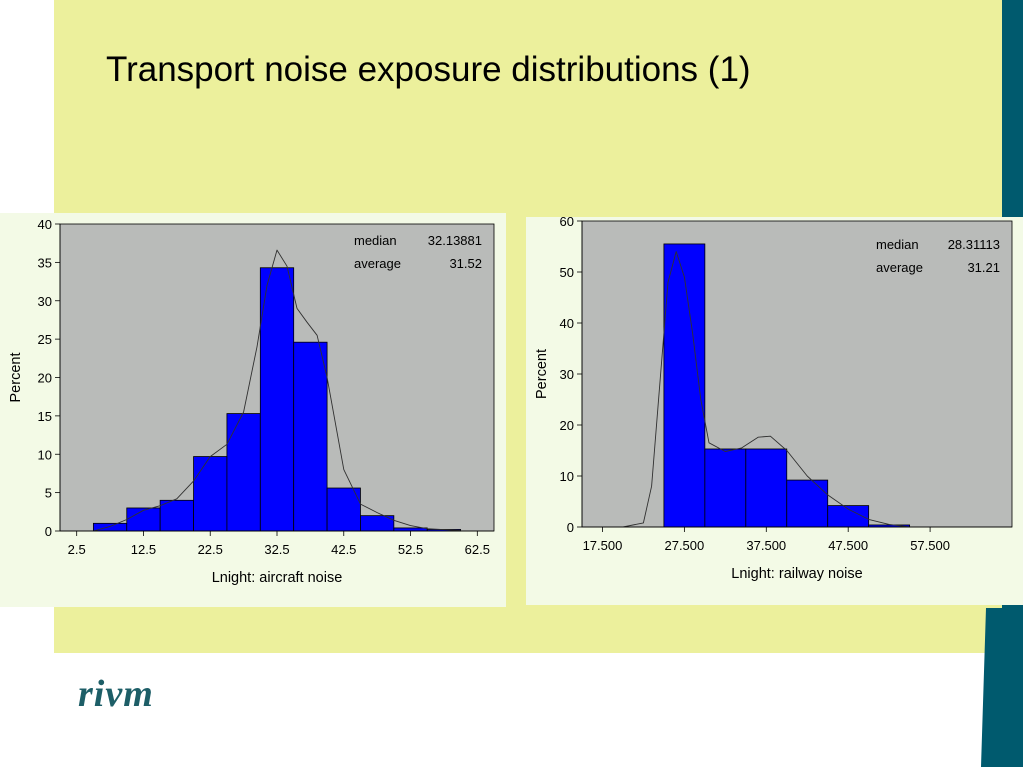  I want to click on y-tick-label: 15, so click(45, 416).